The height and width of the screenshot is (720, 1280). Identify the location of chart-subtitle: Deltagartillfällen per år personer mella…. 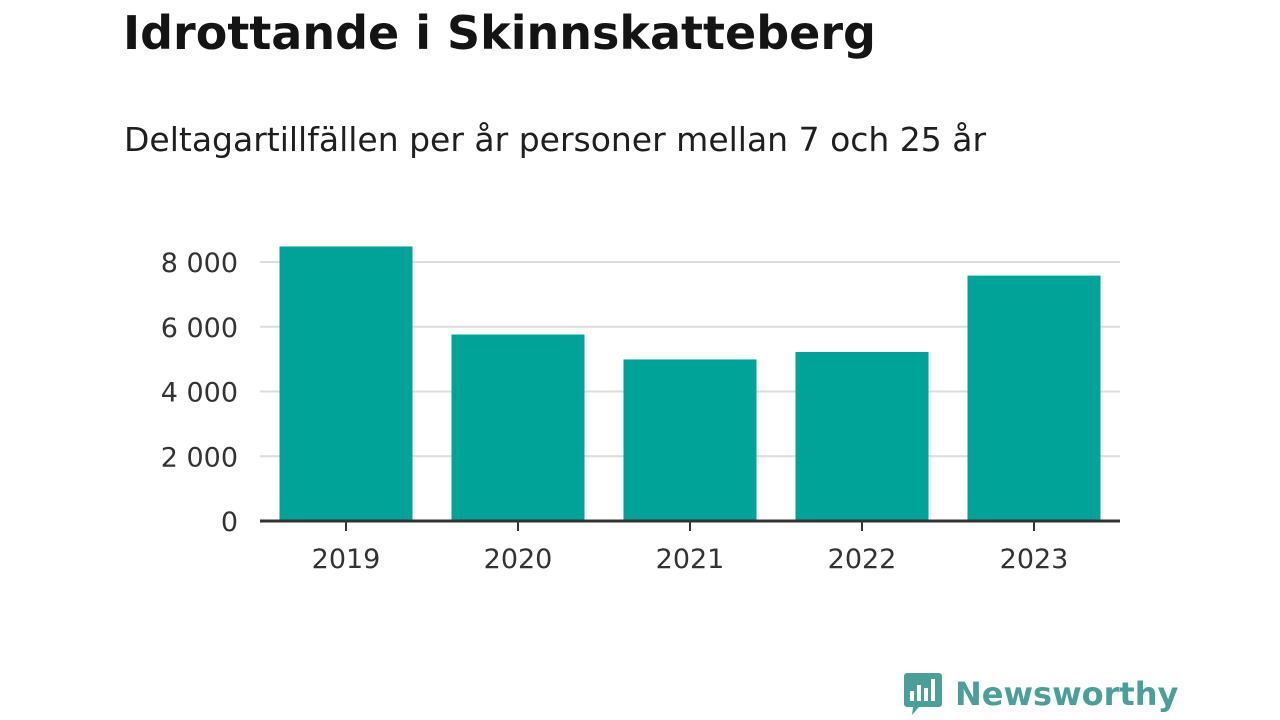
(555, 139).